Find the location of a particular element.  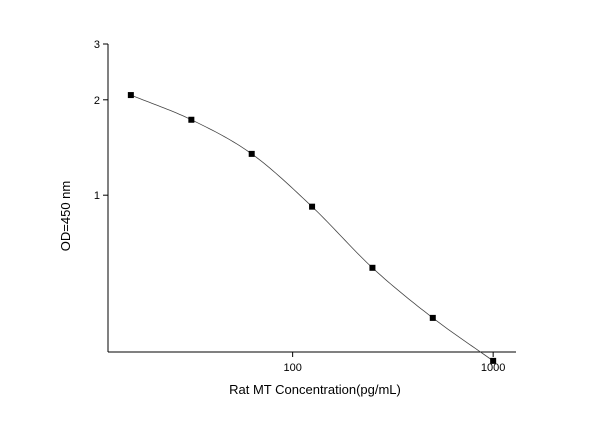

y-axis-title: OD=450 nm is located at coordinates (65, 216).